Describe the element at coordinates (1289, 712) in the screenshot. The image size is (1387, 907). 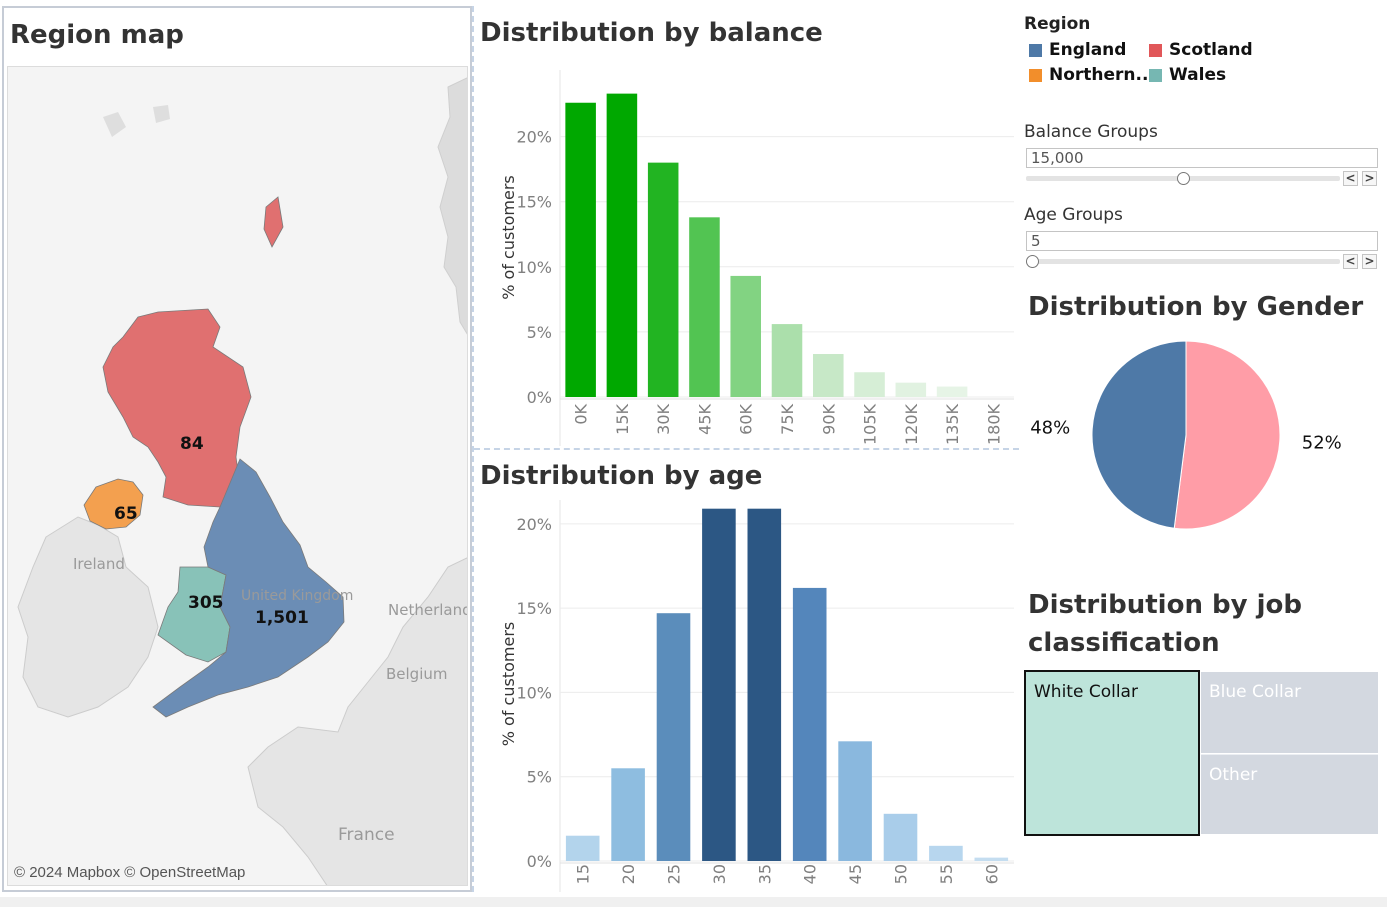
I see `treemap-cell-blue-collar: Blue Collar` at that location.